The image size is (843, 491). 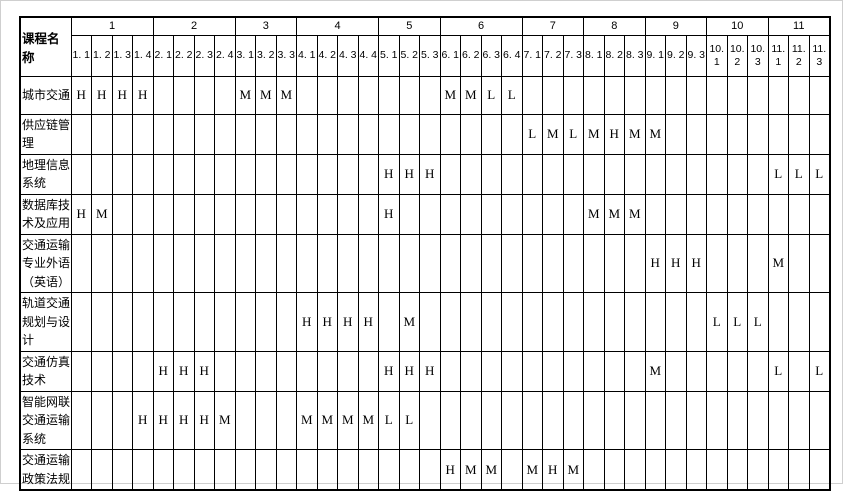 What do you see at coordinates (737, 55) in the screenshot?
I see `subcol-header: 10. 2` at bounding box center [737, 55].